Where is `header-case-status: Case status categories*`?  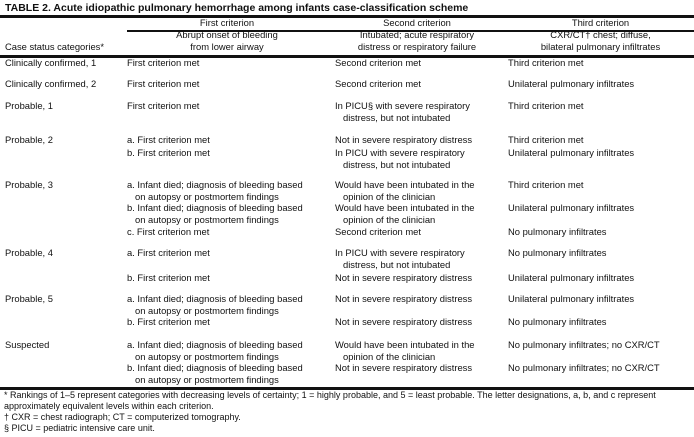
header-case-status: Case status categories* is located at coordinates (55, 46).